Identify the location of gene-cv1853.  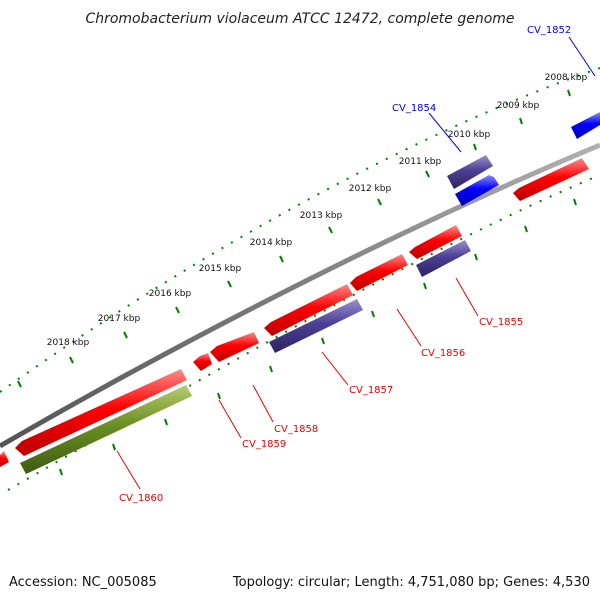
(470, 172).